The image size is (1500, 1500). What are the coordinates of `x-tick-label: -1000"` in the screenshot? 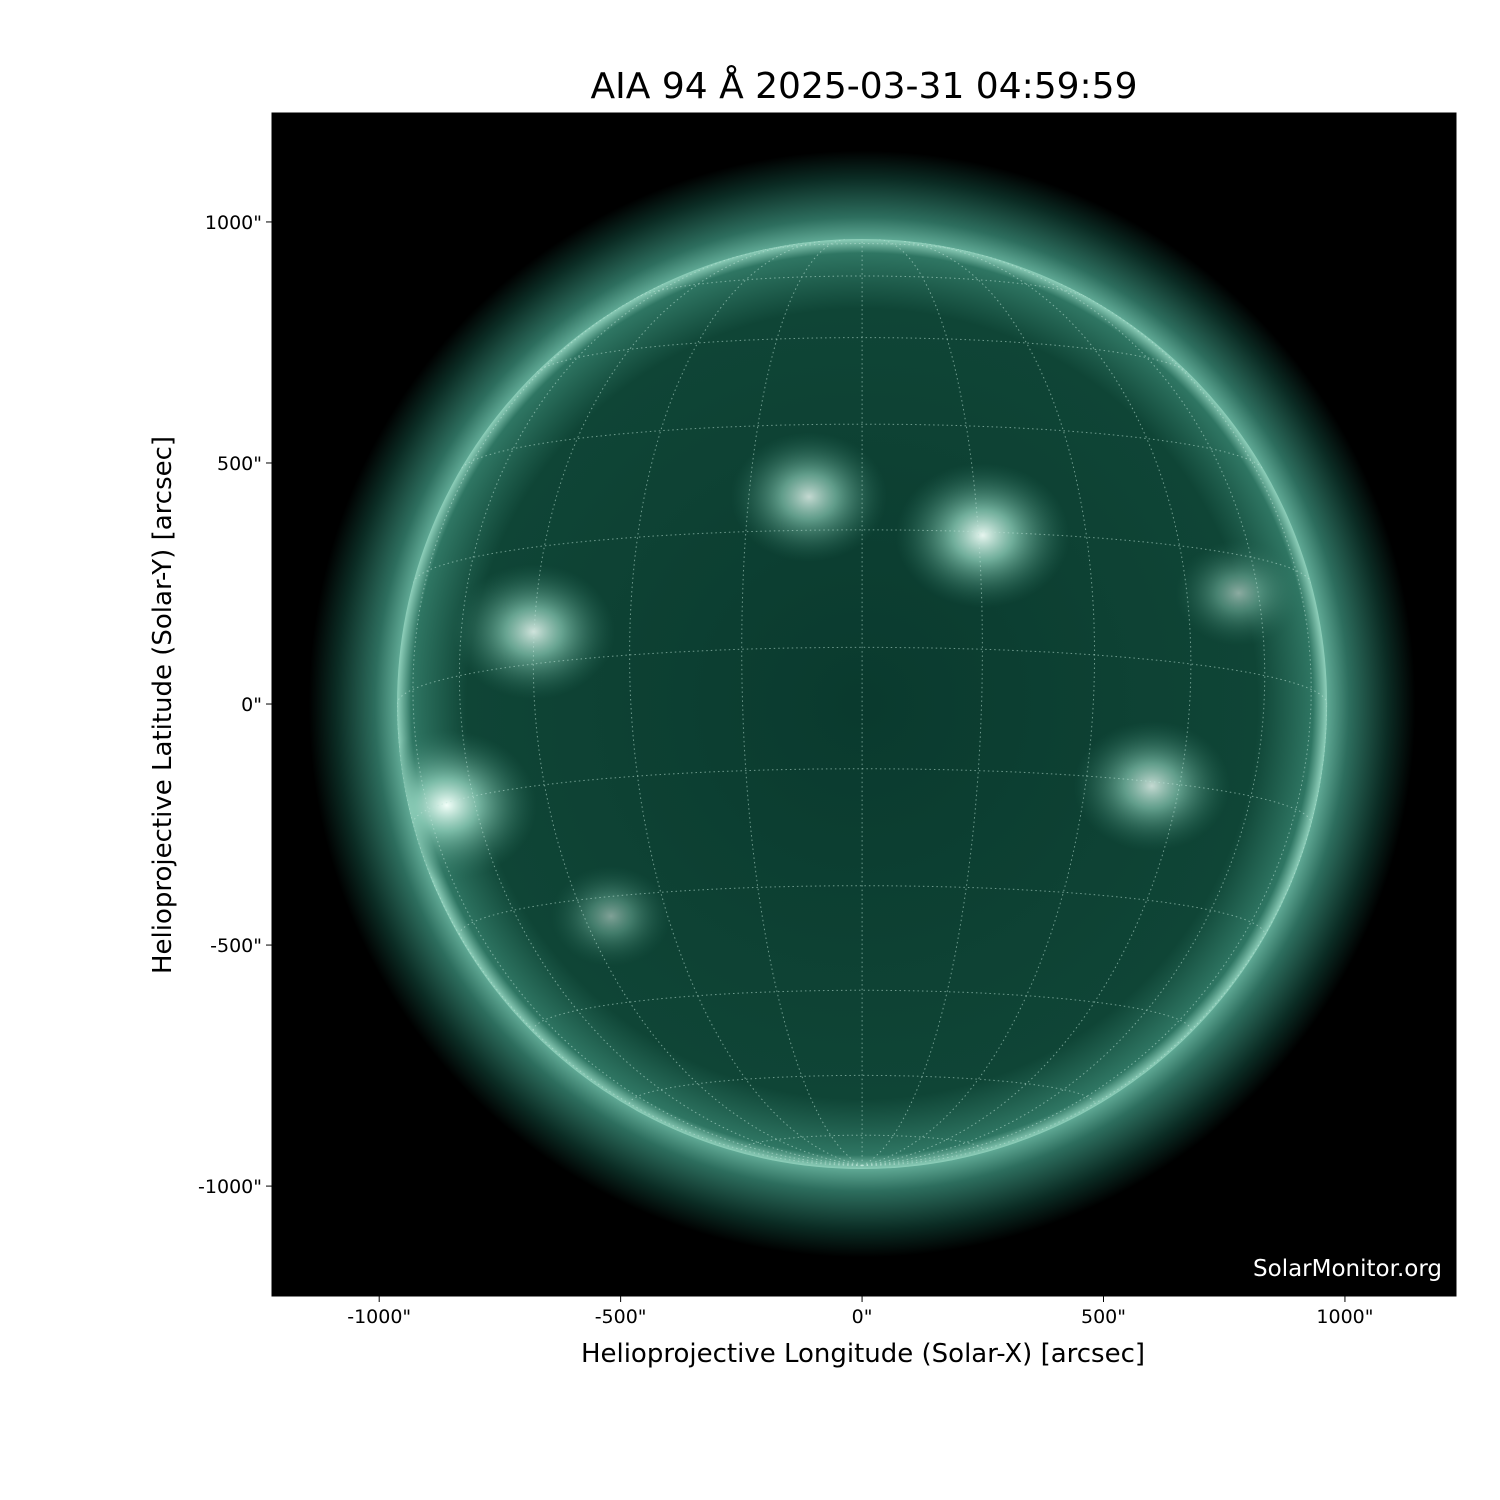 It's located at (379, 1317).